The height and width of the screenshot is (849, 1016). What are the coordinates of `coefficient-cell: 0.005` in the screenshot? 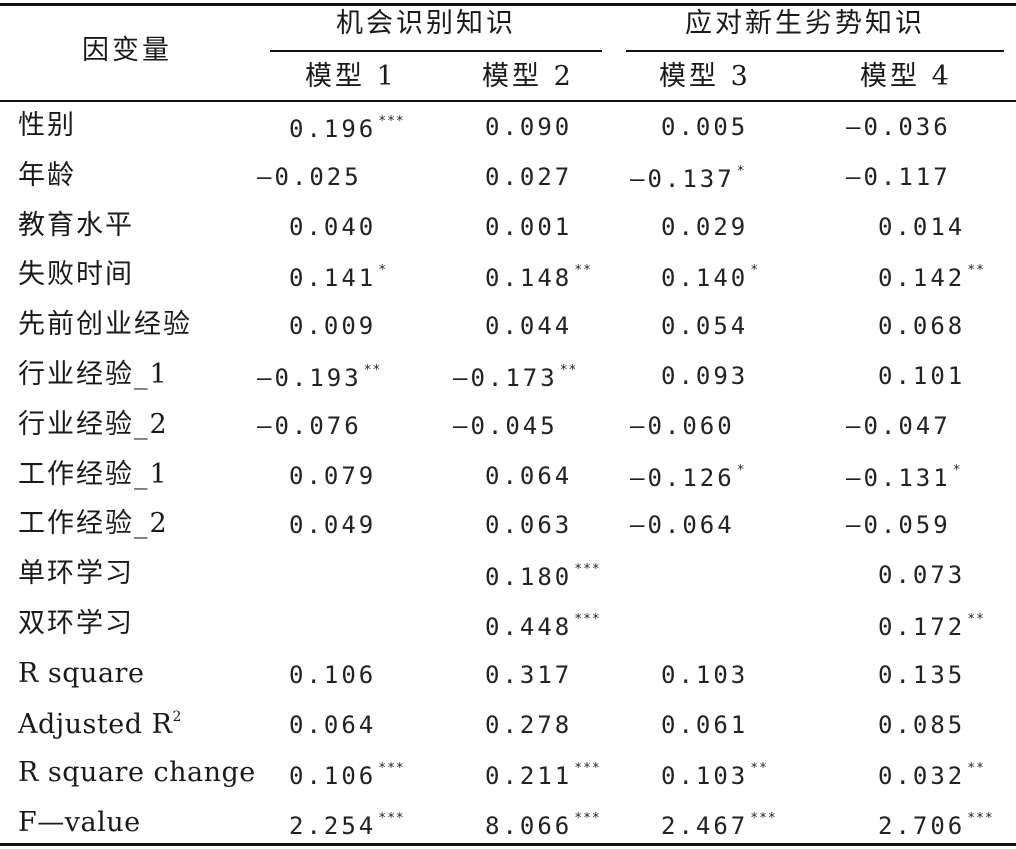 It's located at (704, 127).